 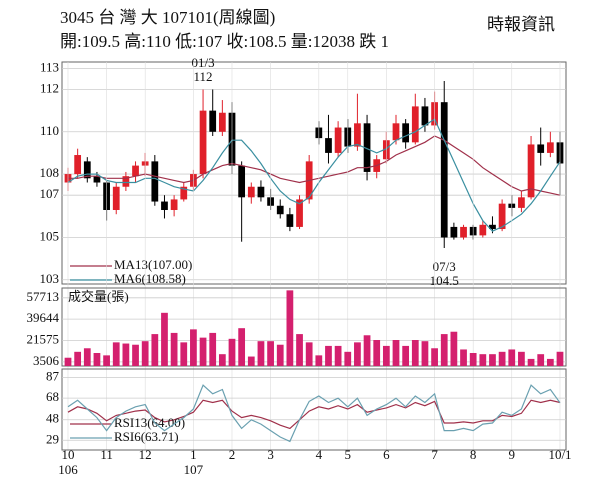 I want to click on y-tick-label: 21575, so click(x=43, y=338).